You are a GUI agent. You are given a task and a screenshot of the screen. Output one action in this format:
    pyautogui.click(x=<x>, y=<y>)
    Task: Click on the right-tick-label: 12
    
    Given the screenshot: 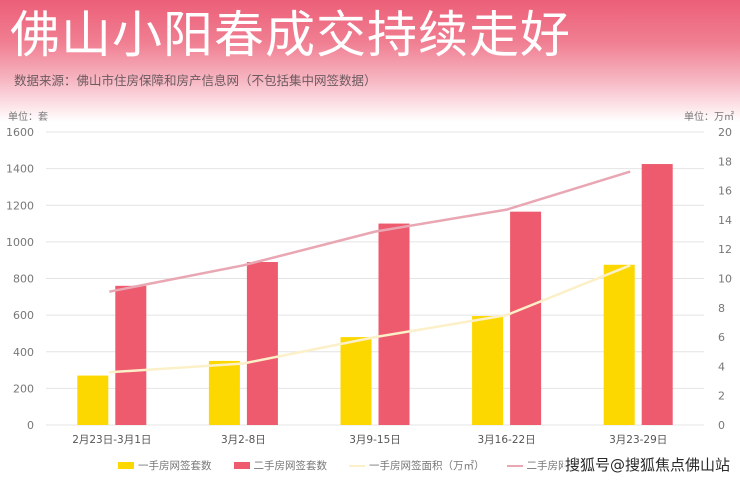 What is the action you would take?
    pyautogui.click(x=725, y=249)
    